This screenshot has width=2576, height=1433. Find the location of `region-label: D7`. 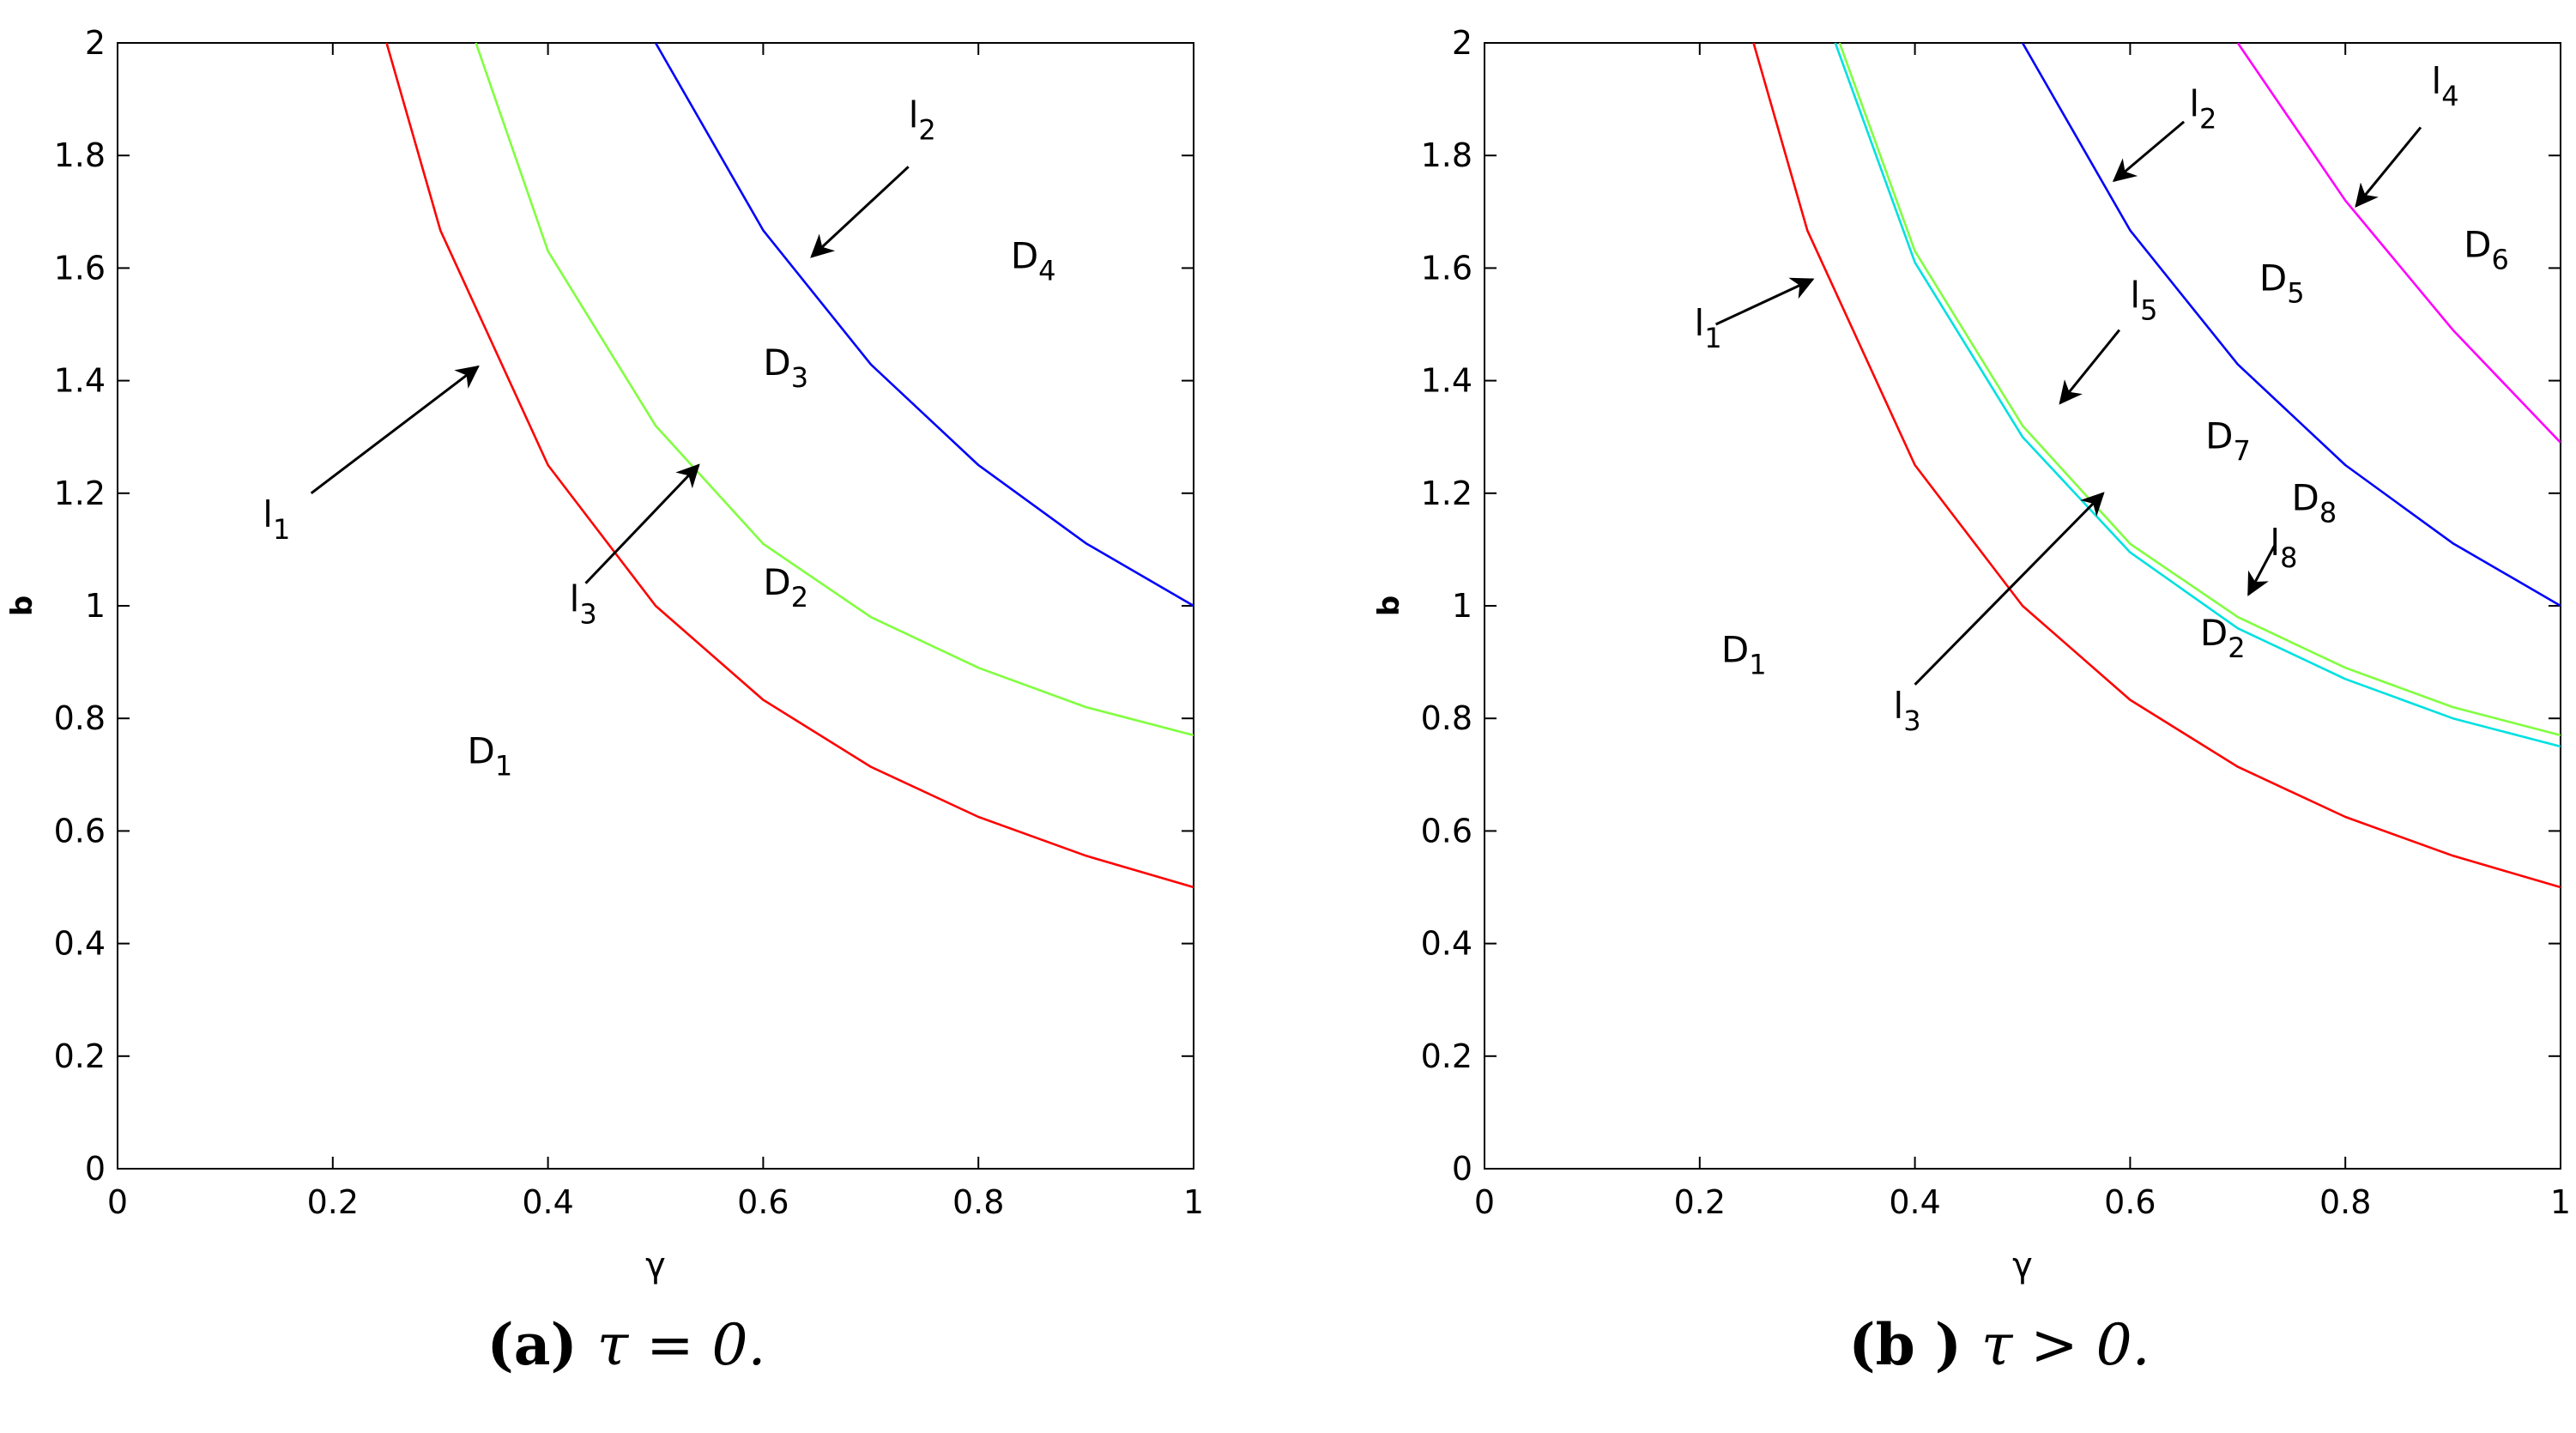

region-label: D7 is located at coordinates (2228, 440).